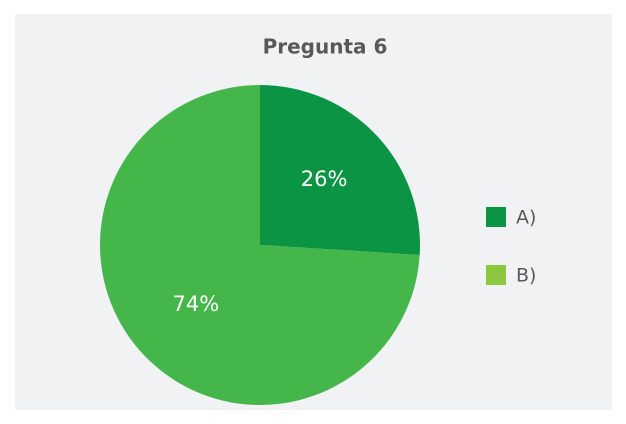 Image resolution: width=626 pixels, height=424 pixels. I want to click on chart-title: Pregunta 6, so click(325, 47).